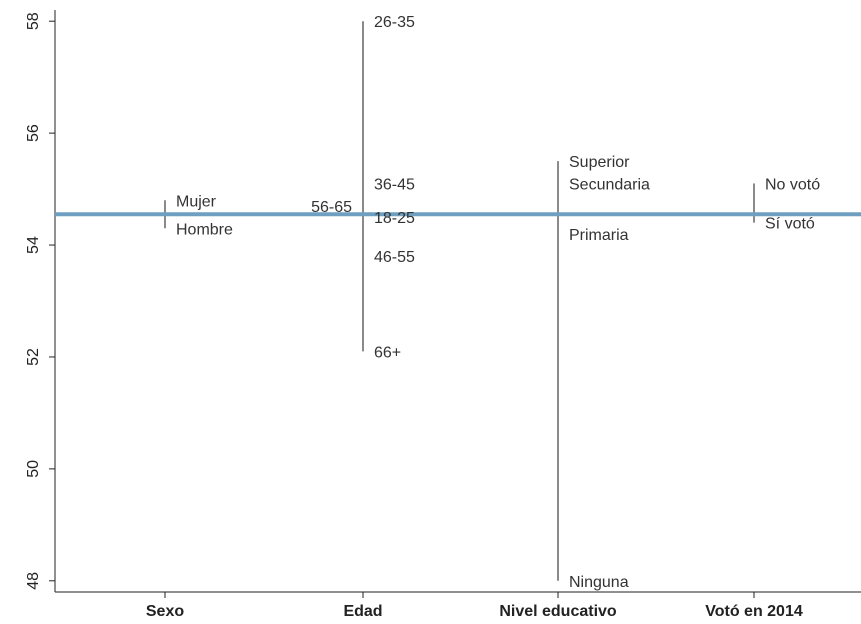 This screenshot has width=861, height=624. Describe the element at coordinates (790, 224) in the screenshot. I see `point-label: Sí votó` at that location.